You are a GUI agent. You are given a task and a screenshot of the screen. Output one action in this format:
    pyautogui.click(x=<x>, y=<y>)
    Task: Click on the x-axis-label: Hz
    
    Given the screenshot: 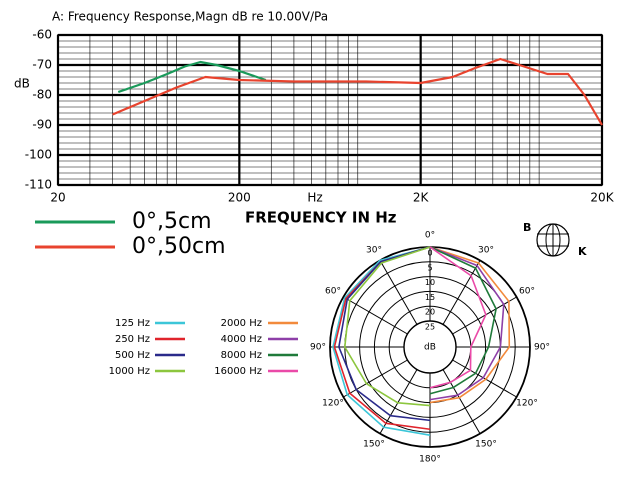 What is the action you would take?
    pyautogui.click(x=314, y=198)
    